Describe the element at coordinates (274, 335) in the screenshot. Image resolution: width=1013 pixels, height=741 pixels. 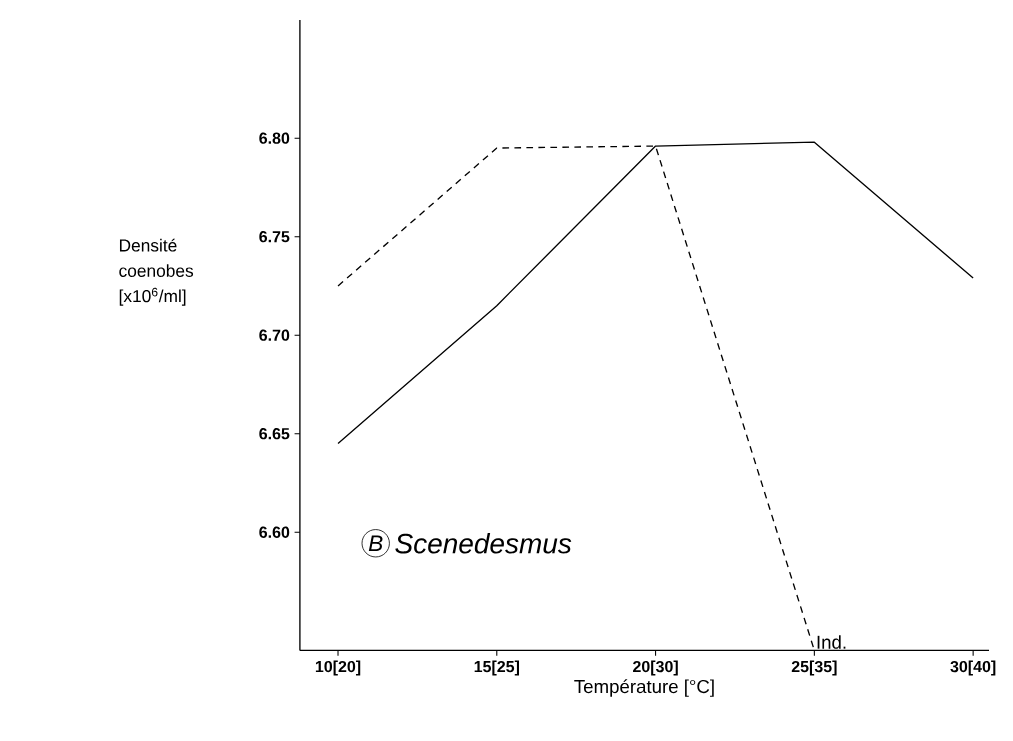
I see `y-tick-label: 6.70` at that location.